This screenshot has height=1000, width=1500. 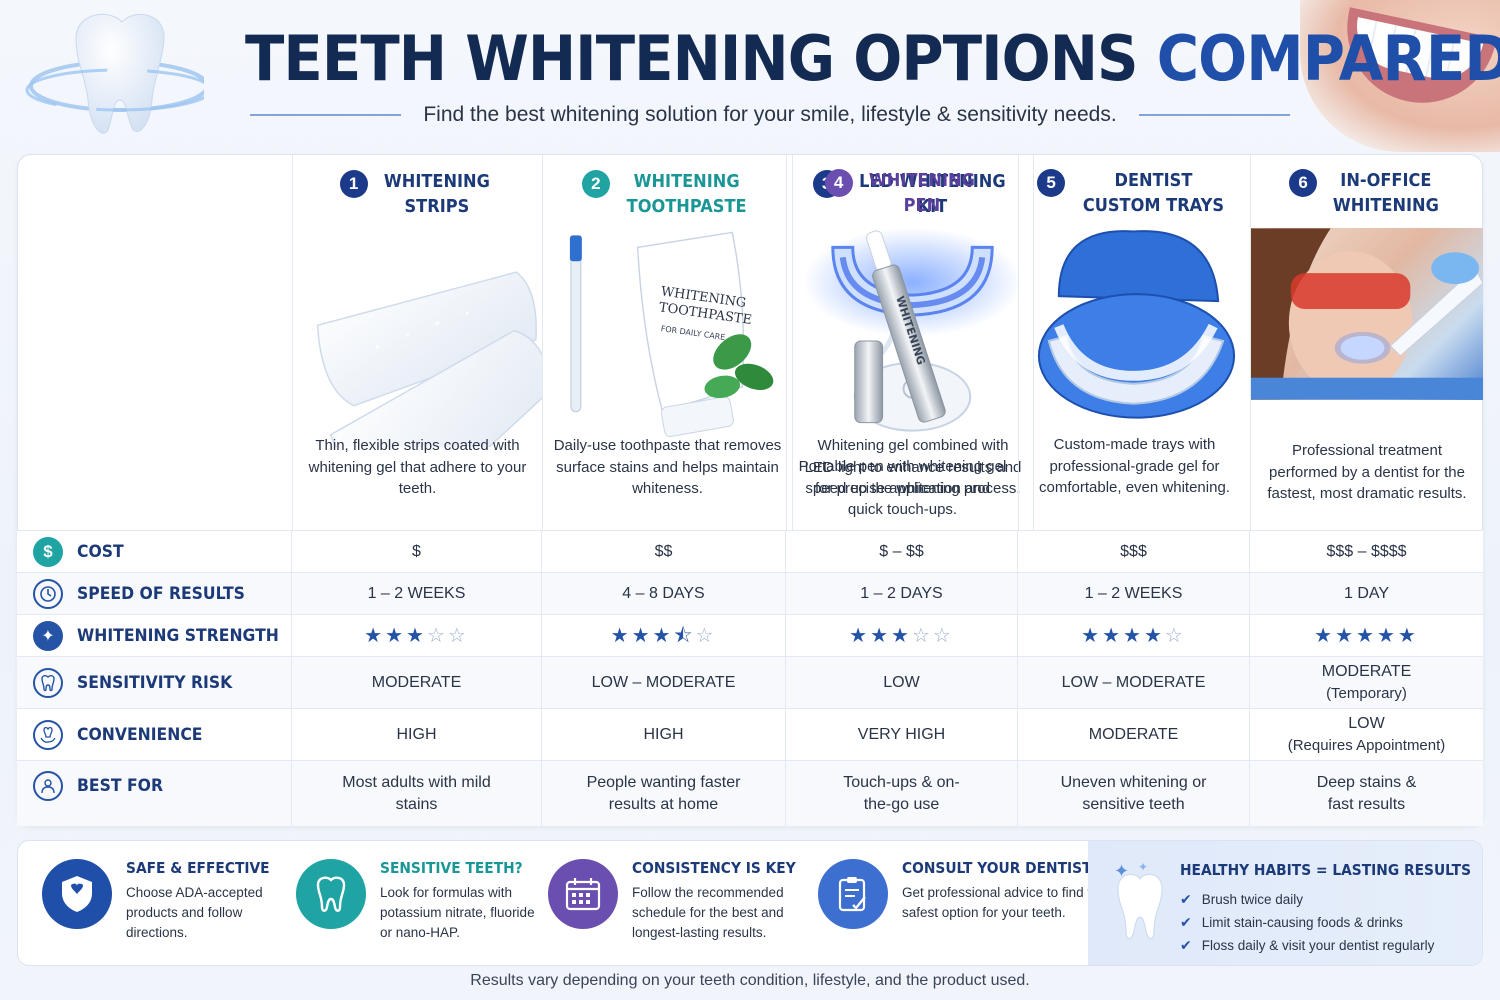 What do you see at coordinates (326, 115) in the screenshot?
I see `subtitle-rule-left` at bounding box center [326, 115].